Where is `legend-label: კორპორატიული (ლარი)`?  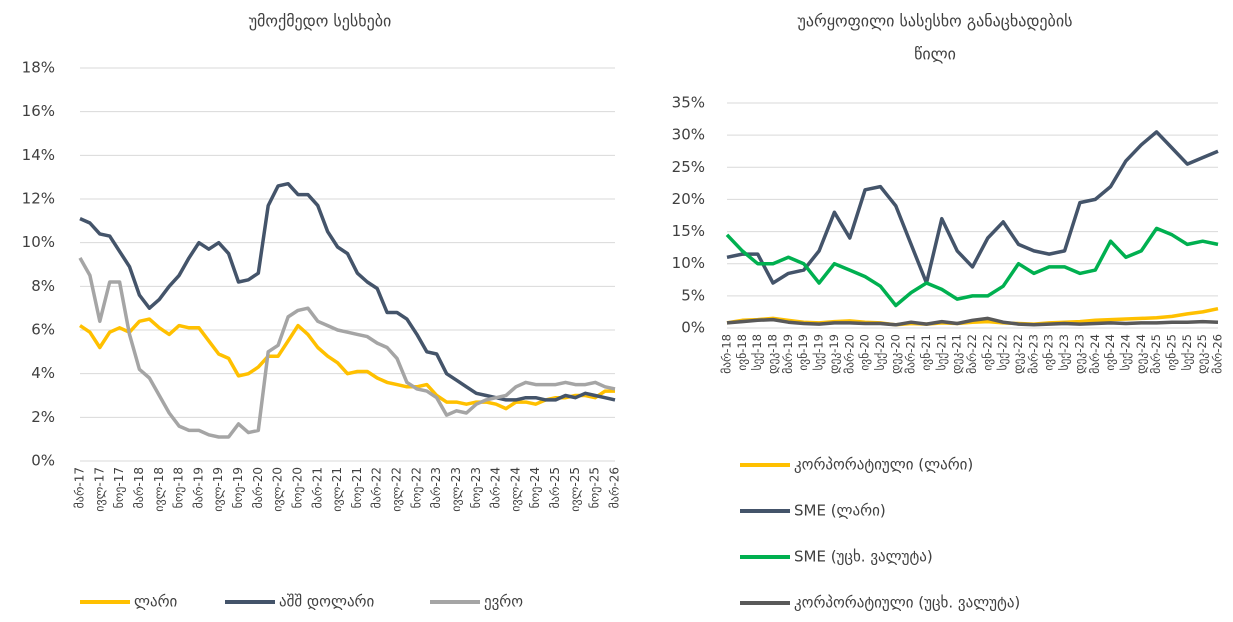 legend-label: კორპორატიული (ლარი) is located at coordinates (883, 465).